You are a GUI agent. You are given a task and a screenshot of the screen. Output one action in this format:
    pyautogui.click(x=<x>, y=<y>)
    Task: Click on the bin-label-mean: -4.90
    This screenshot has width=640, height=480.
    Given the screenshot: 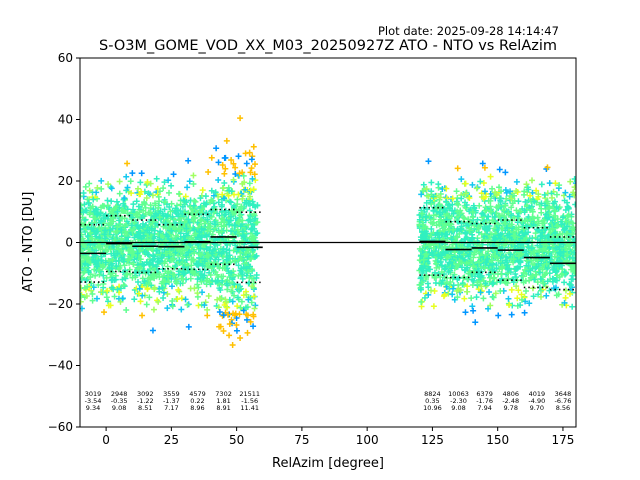 What is the action you would take?
    pyautogui.click(x=536, y=401)
    